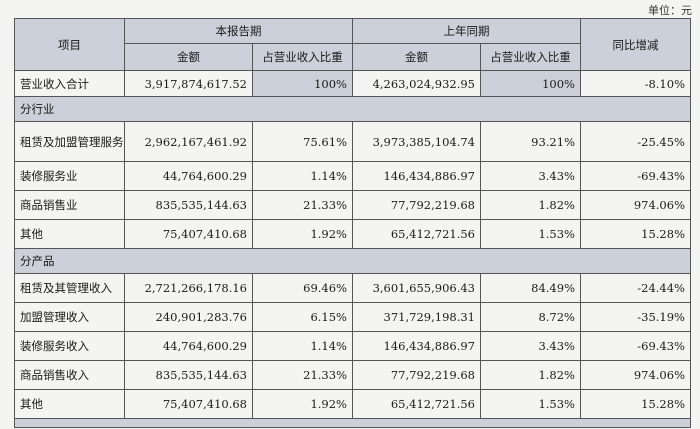 This screenshot has width=700, height=429. Describe the element at coordinates (635, 317) in the screenshot. I see `change: -35.19%` at that location.